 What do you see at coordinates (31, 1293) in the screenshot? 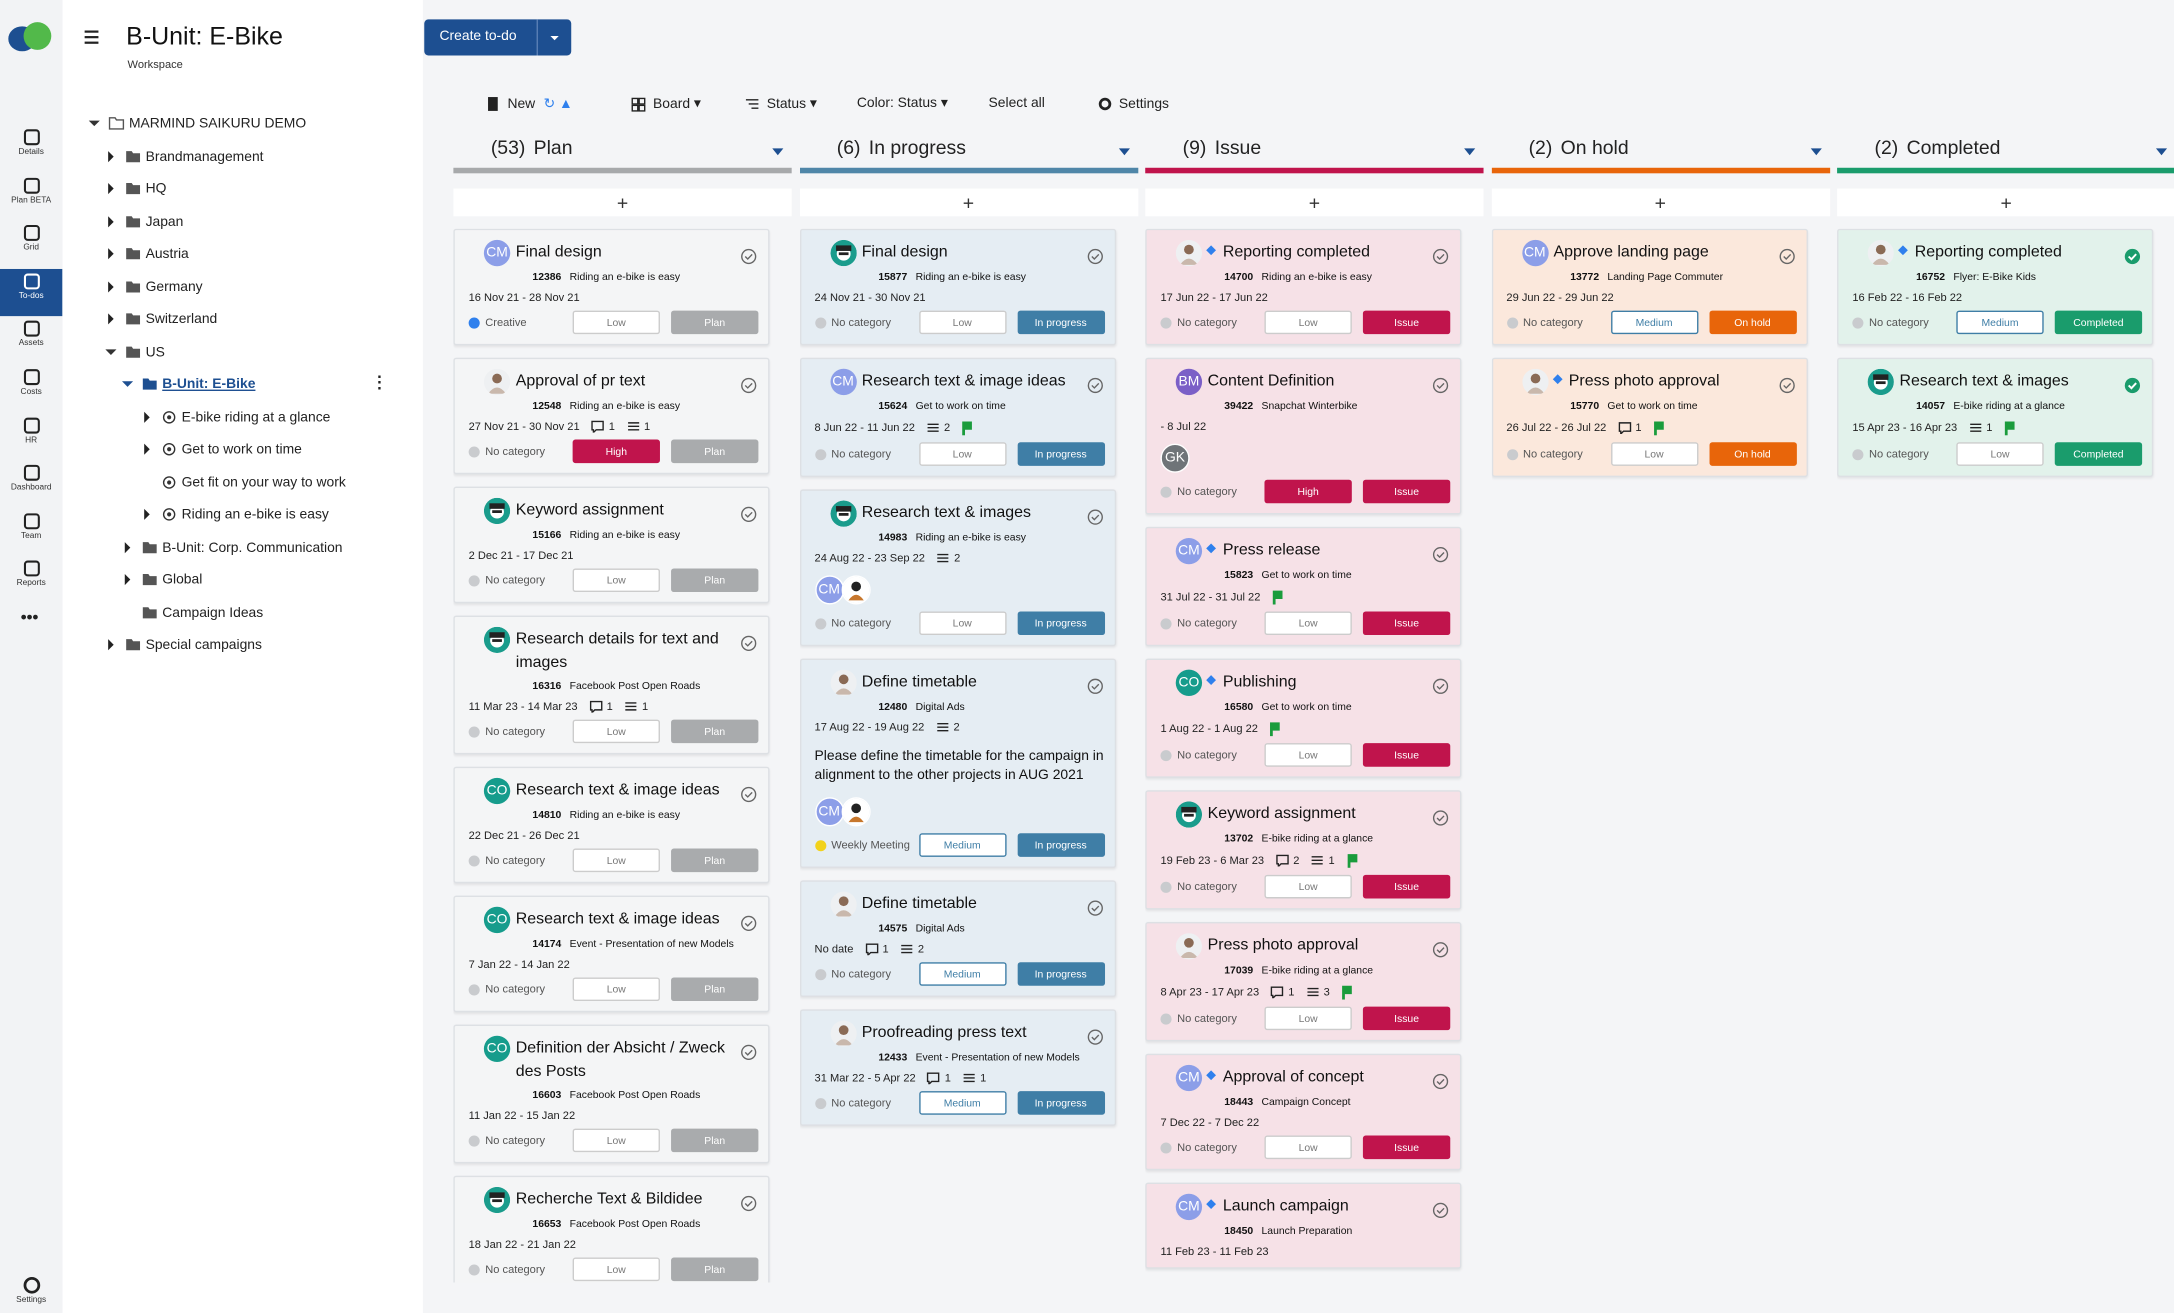
I see `rail-item: Settings` at bounding box center [31, 1293].